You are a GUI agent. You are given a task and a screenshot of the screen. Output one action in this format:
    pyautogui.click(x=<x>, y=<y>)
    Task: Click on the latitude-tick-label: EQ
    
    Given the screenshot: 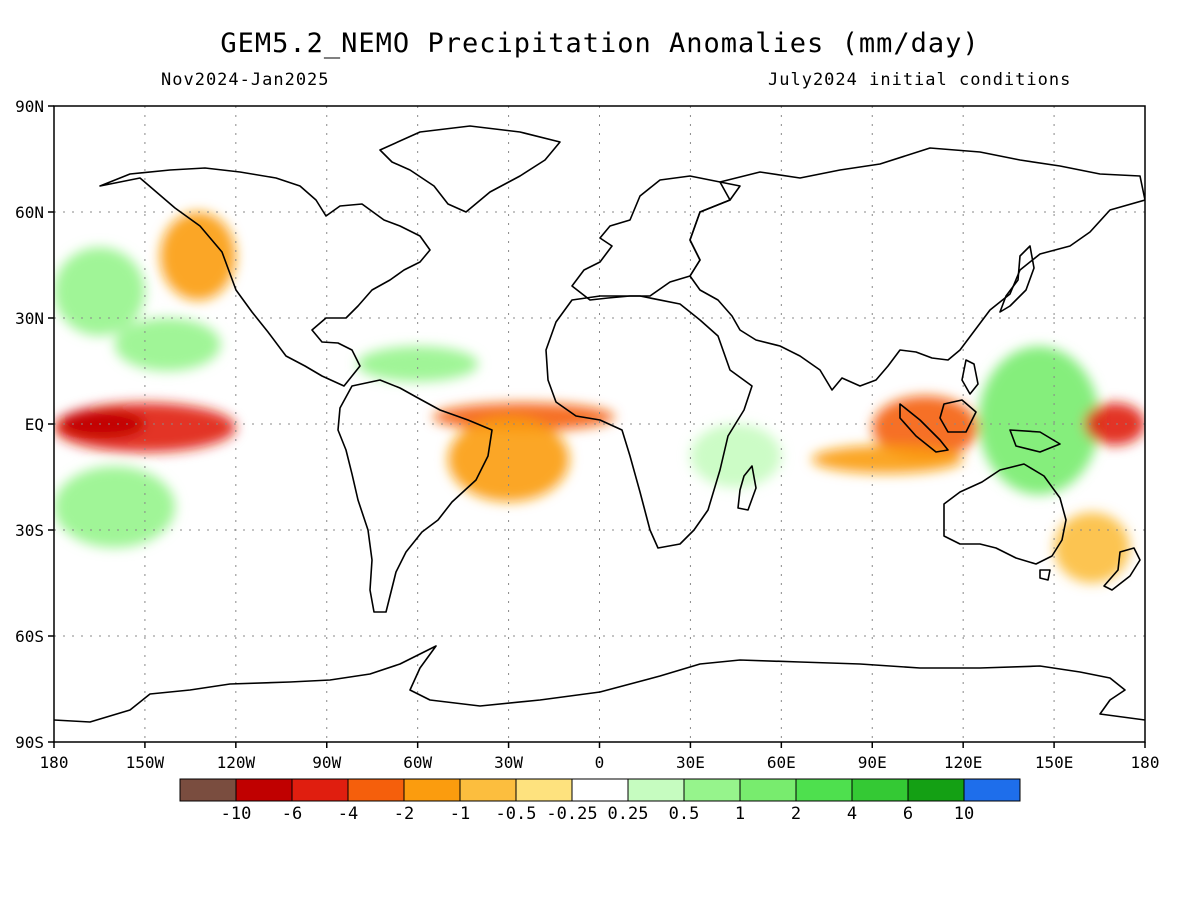 What is the action you would take?
    pyautogui.click(x=34, y=424)
    